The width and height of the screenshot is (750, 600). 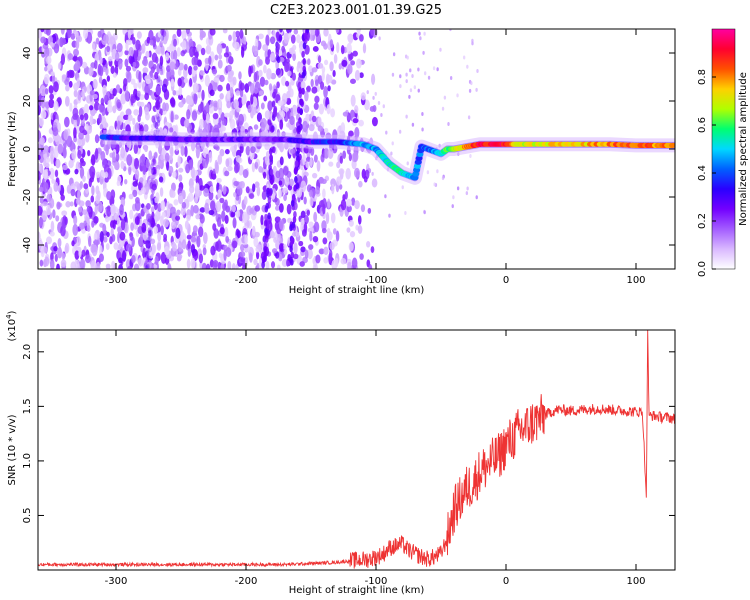 What do you see at coordinates (418, 162) in the screenshot?
I see `ridge-point` at bounding box center [418, 162].